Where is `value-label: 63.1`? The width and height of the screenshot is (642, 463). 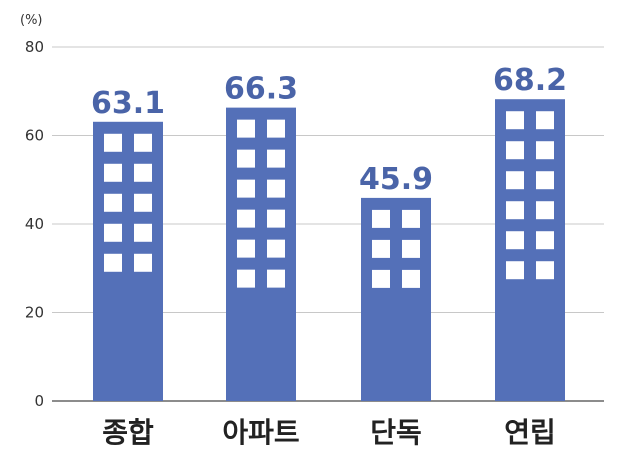 value-label: 63.1 is located at coordinates (128, 103).